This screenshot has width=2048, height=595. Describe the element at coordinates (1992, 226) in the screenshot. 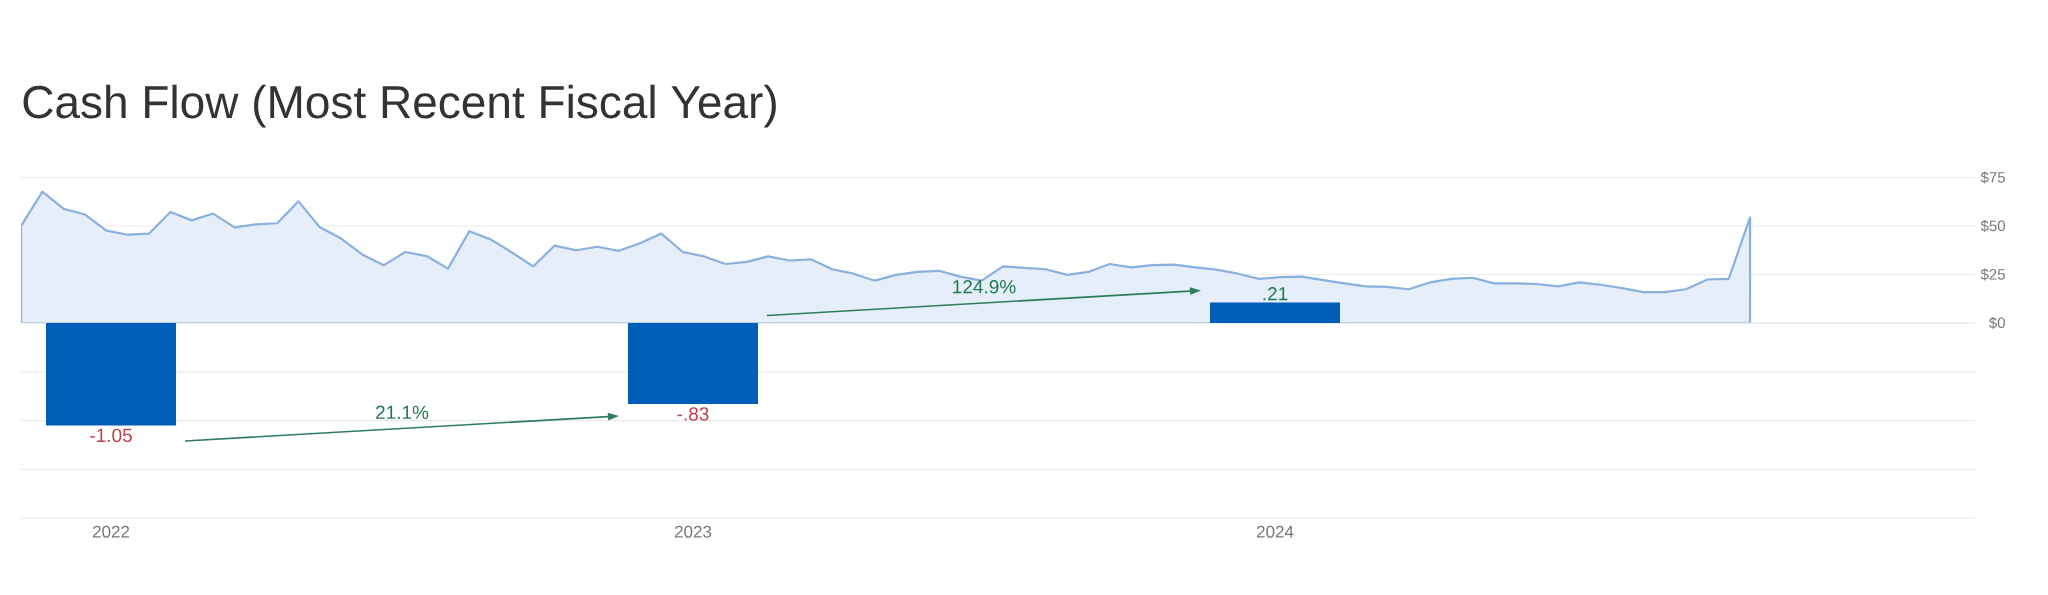

I see `y-tick-label: $50` at that location.